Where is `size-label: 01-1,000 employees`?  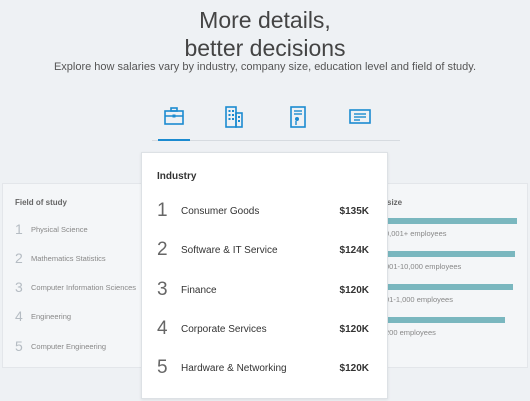 size-label: 01-1,000 employees is located at coordinates (419, 299).